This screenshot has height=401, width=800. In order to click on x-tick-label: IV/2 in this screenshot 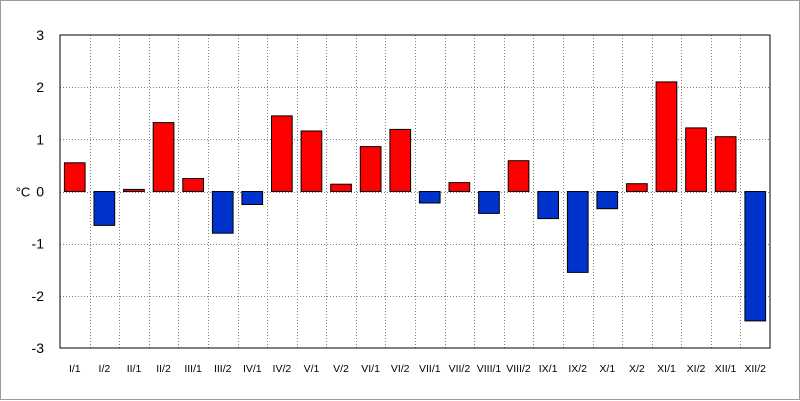, I will do `click(282, 369)`.